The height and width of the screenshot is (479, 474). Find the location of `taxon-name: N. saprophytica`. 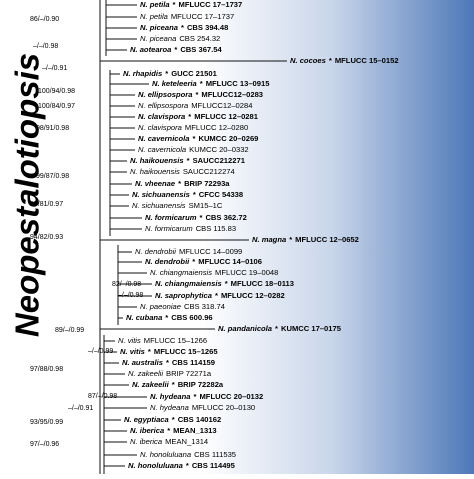

taxon-name: N. saprophytica is located at coordinates (183, 295).